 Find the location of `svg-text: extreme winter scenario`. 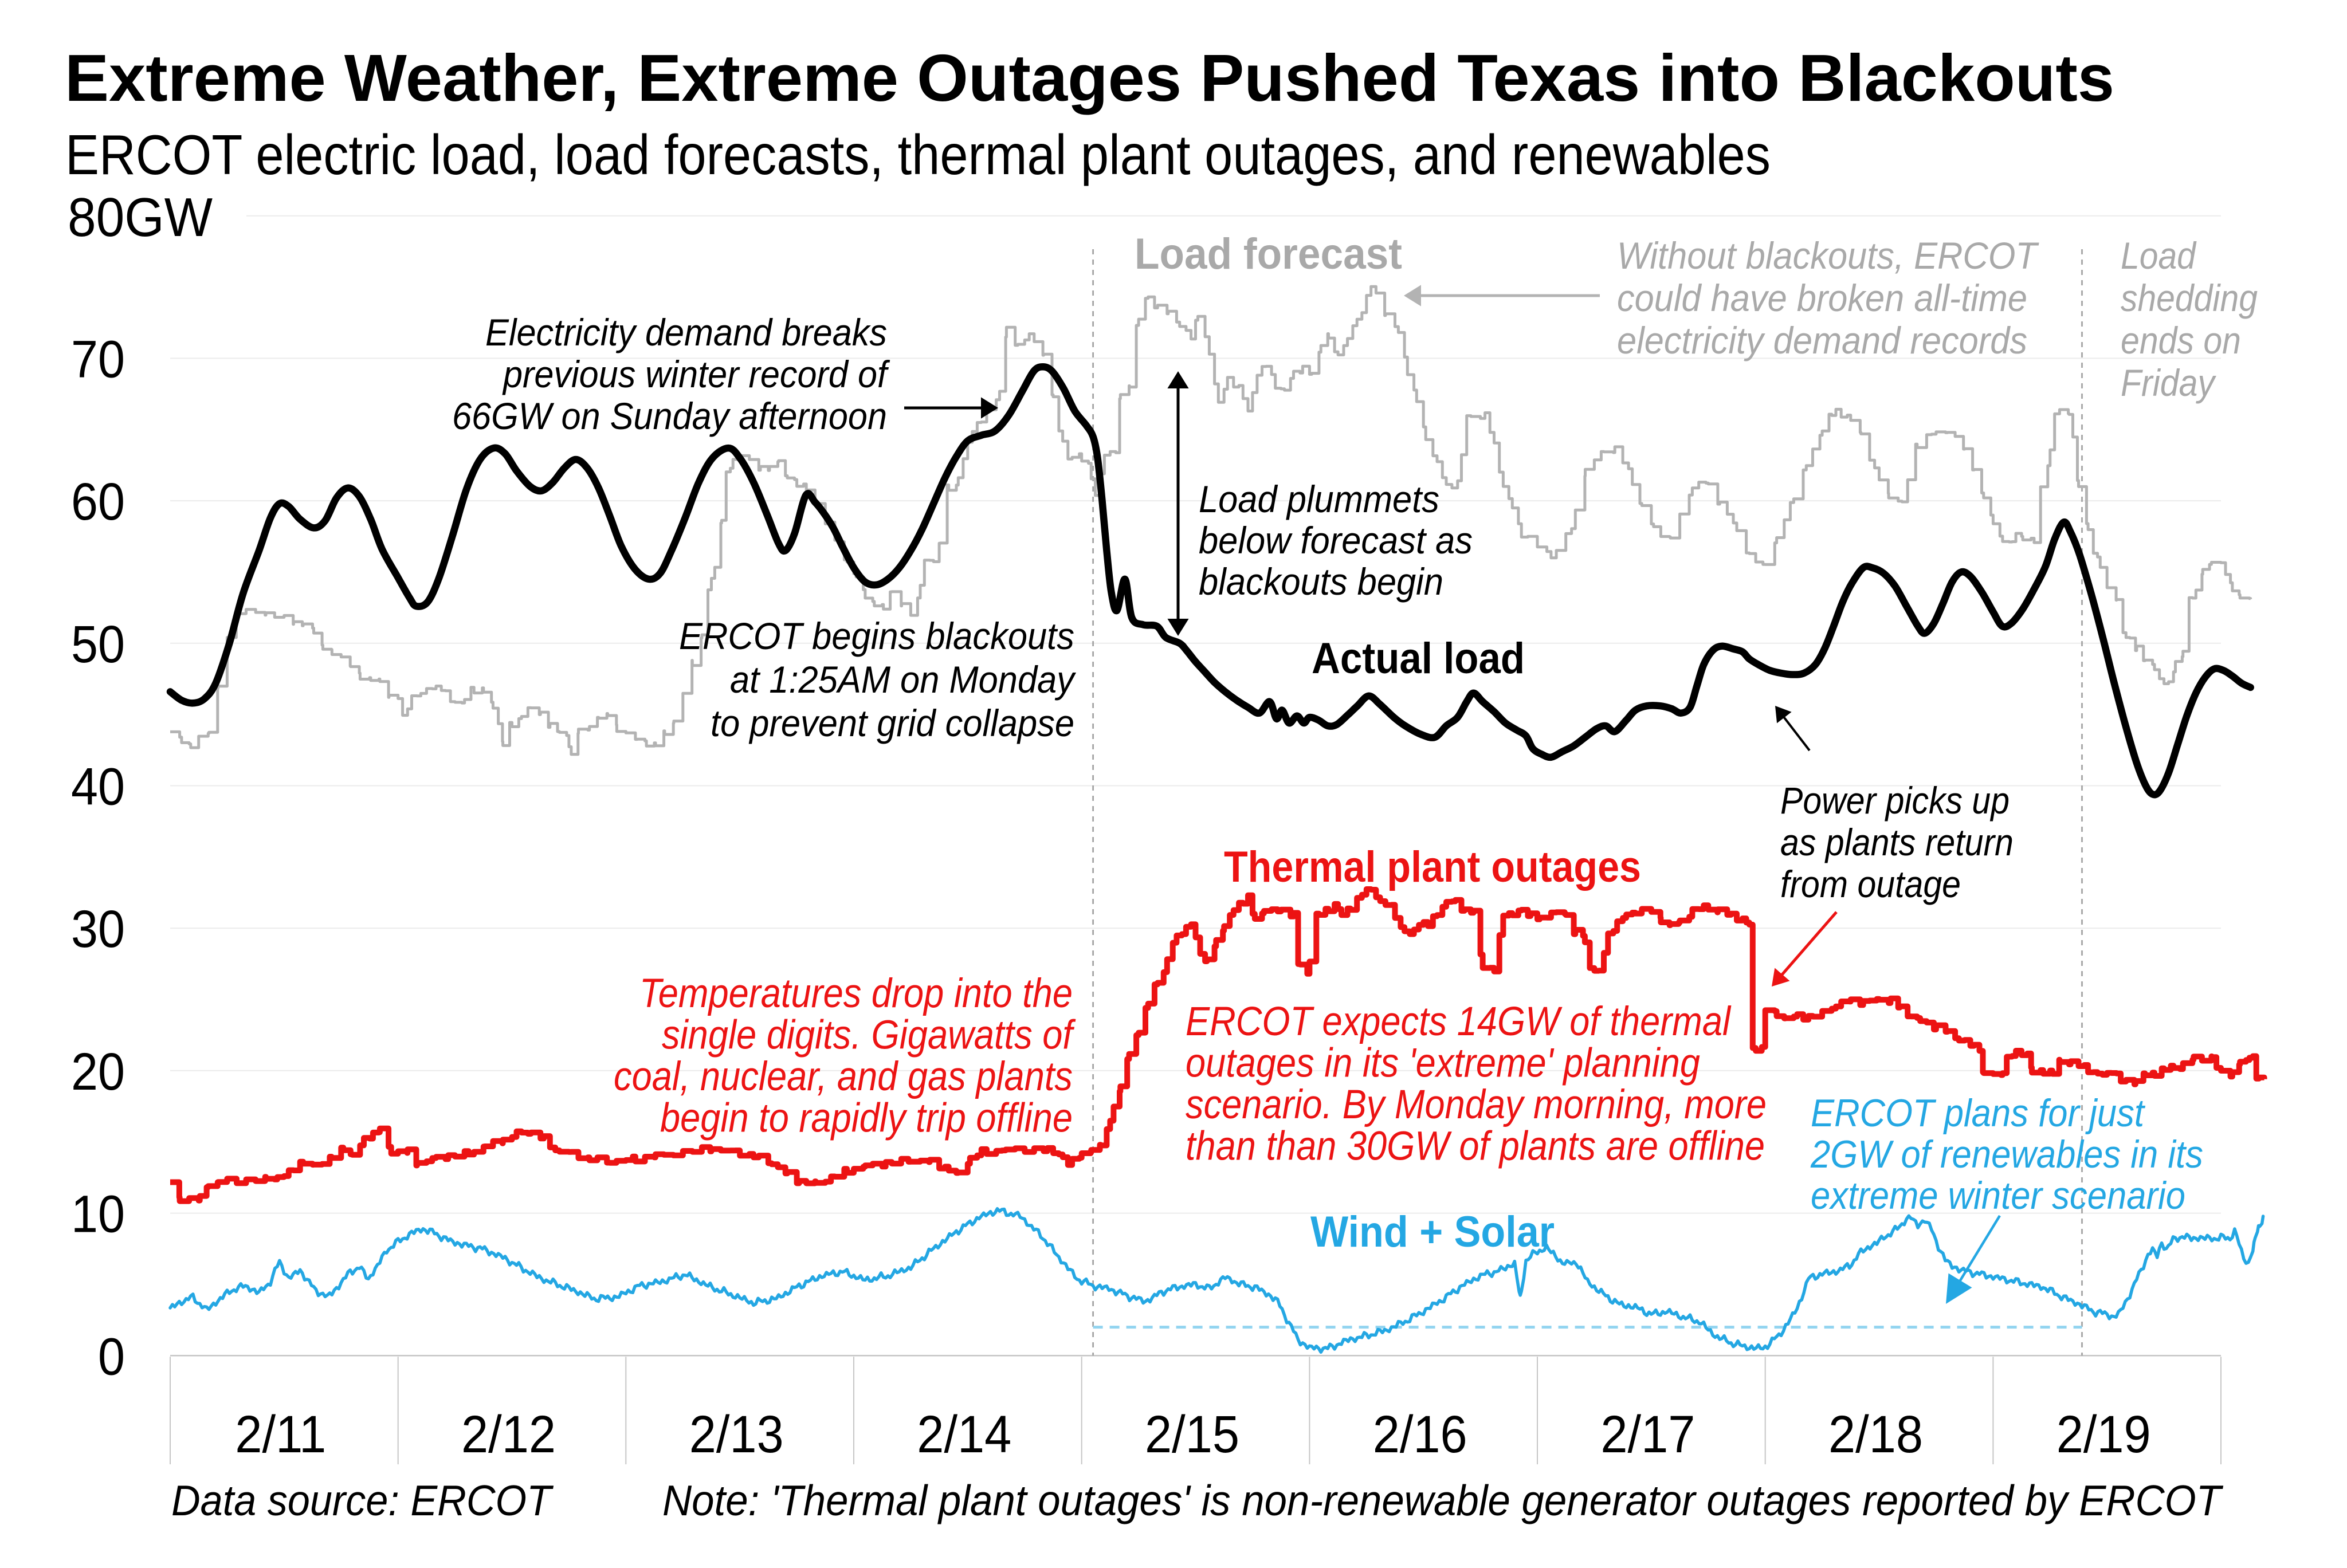

svg-text: extreme winter scenario is located at coordinates (1998, 1195).